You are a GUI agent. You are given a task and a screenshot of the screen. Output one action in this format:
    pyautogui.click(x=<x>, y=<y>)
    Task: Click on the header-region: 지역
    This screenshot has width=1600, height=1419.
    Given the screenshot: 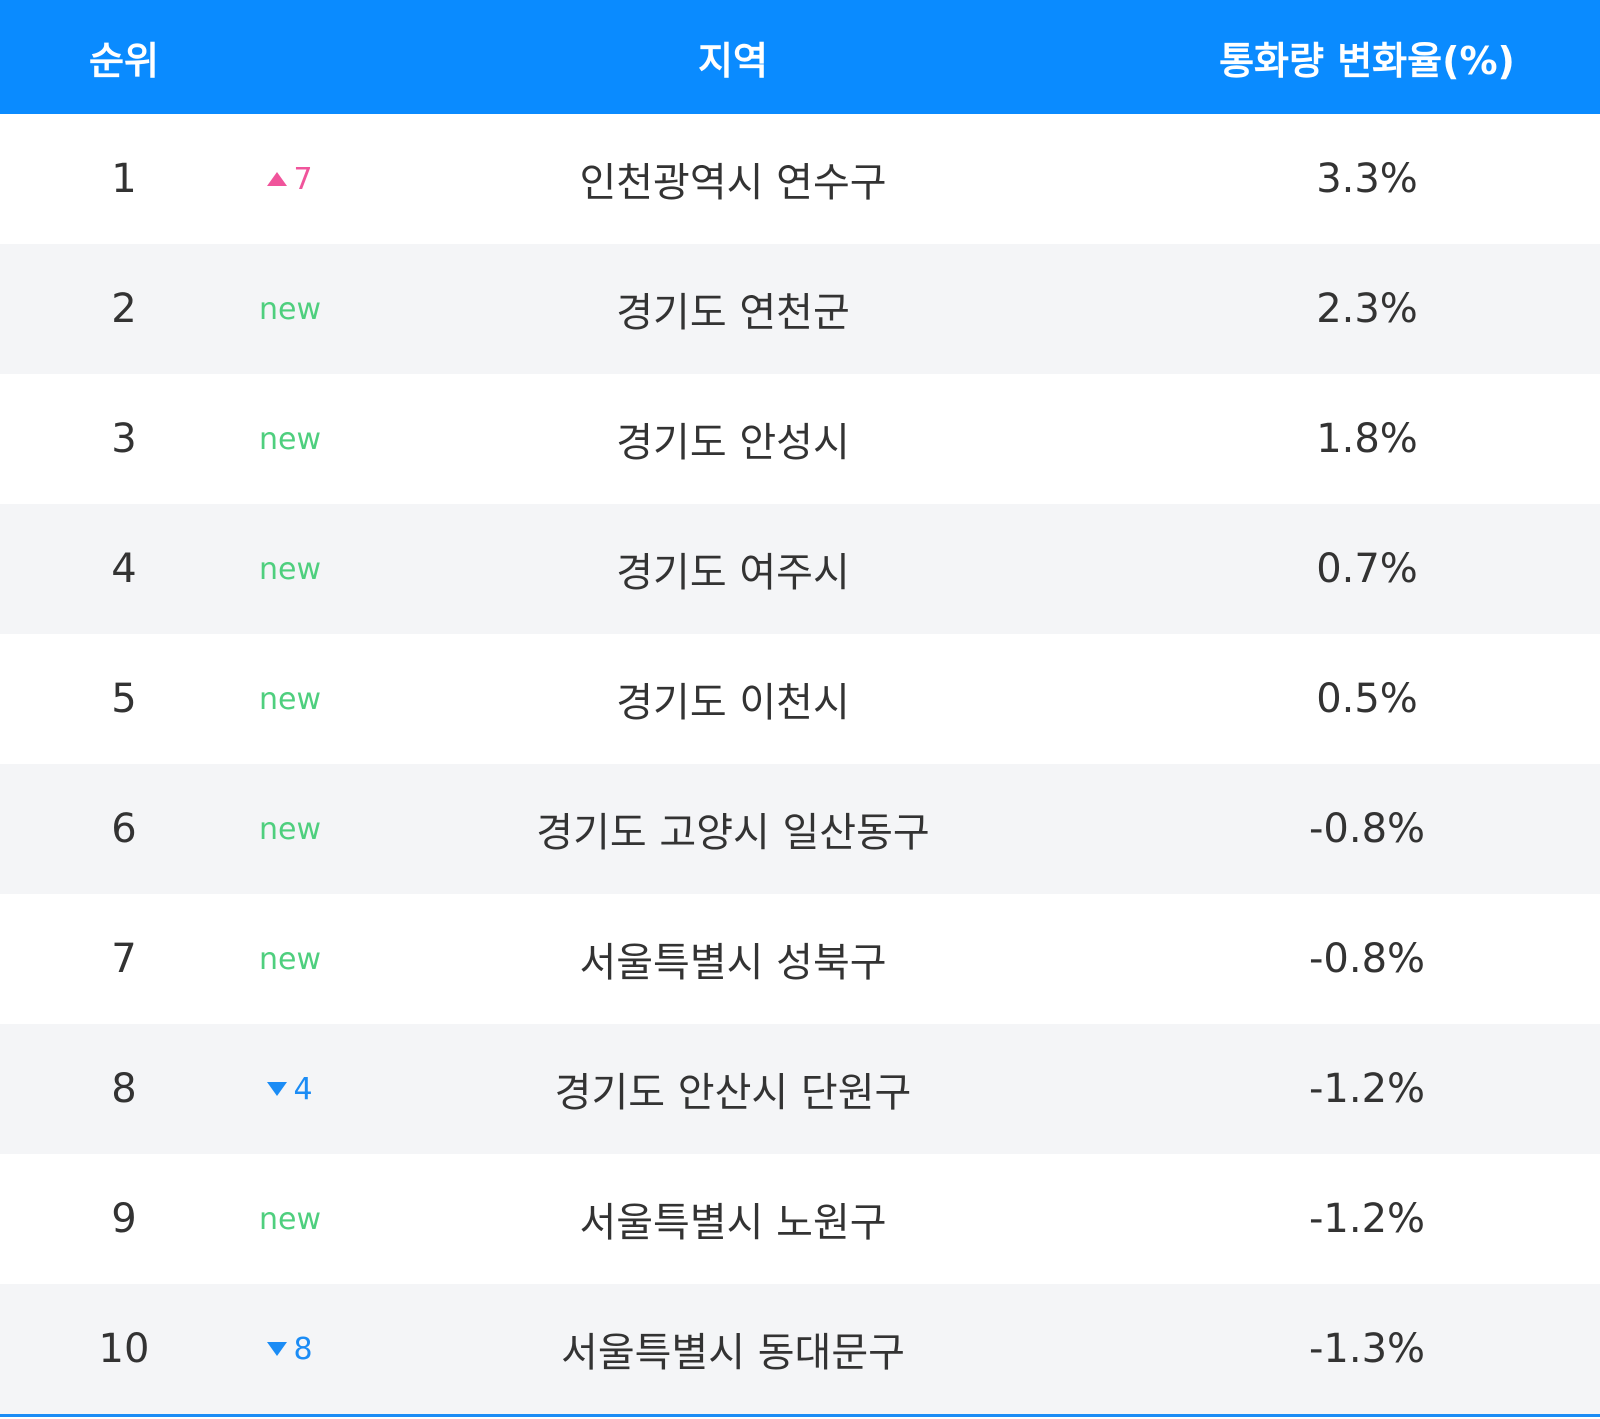 What is the action you would take?
    pyautogui.click(x=733, y=60)
    